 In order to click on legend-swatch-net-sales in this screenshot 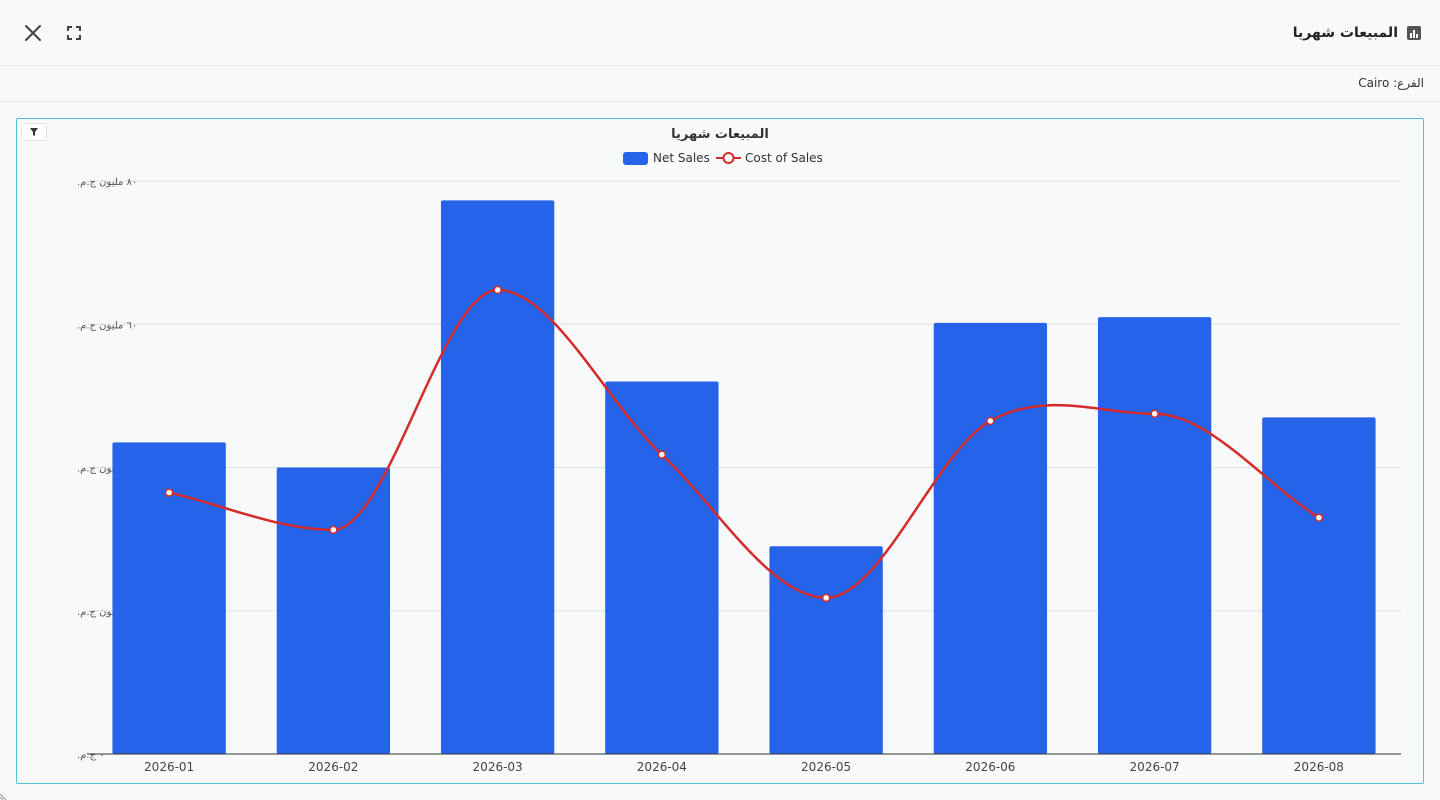, I will do `click(635, 158)`.